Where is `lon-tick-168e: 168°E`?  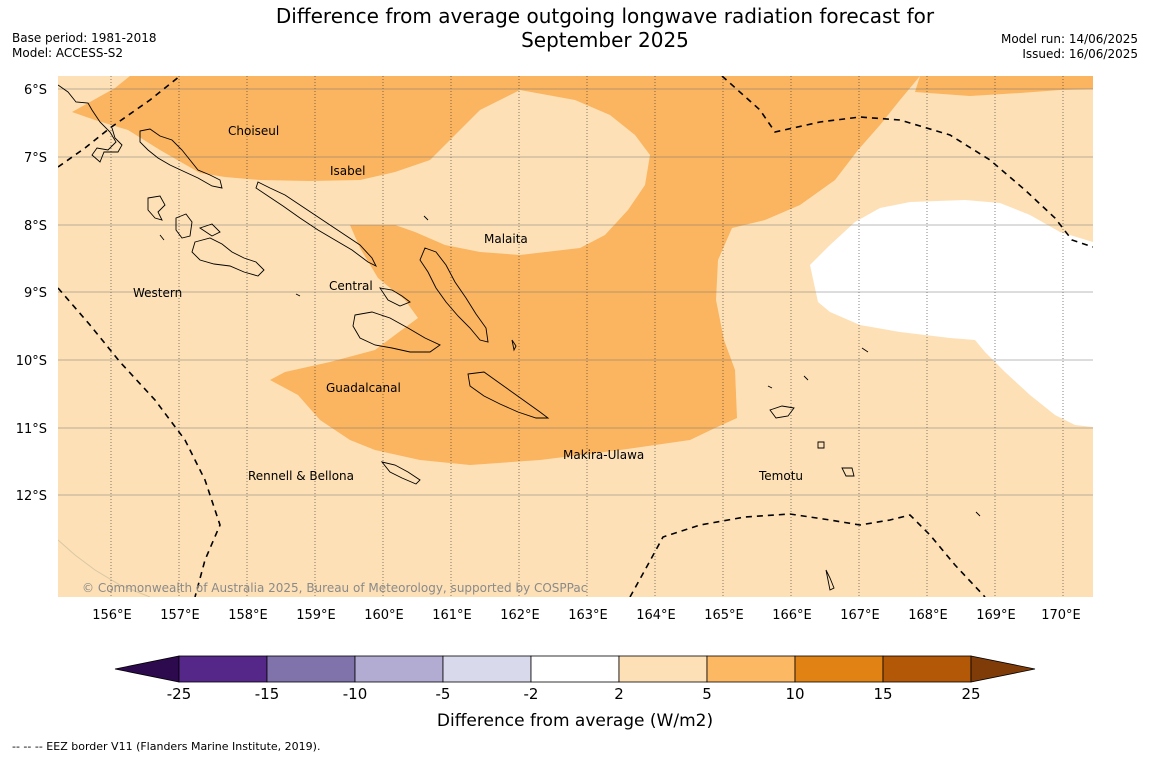
lon-tick-168e: 168°E is located at coordinates (928, 615).